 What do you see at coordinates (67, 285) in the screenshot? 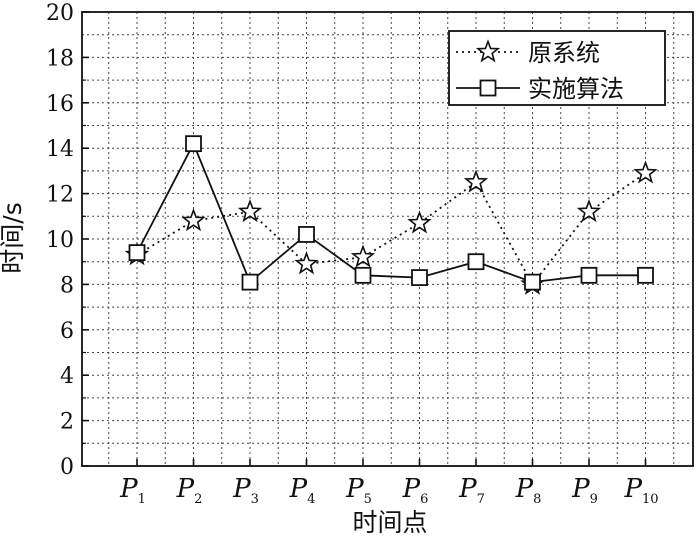
I see `y-tick-label: 8` at bounding box center [67, 285].